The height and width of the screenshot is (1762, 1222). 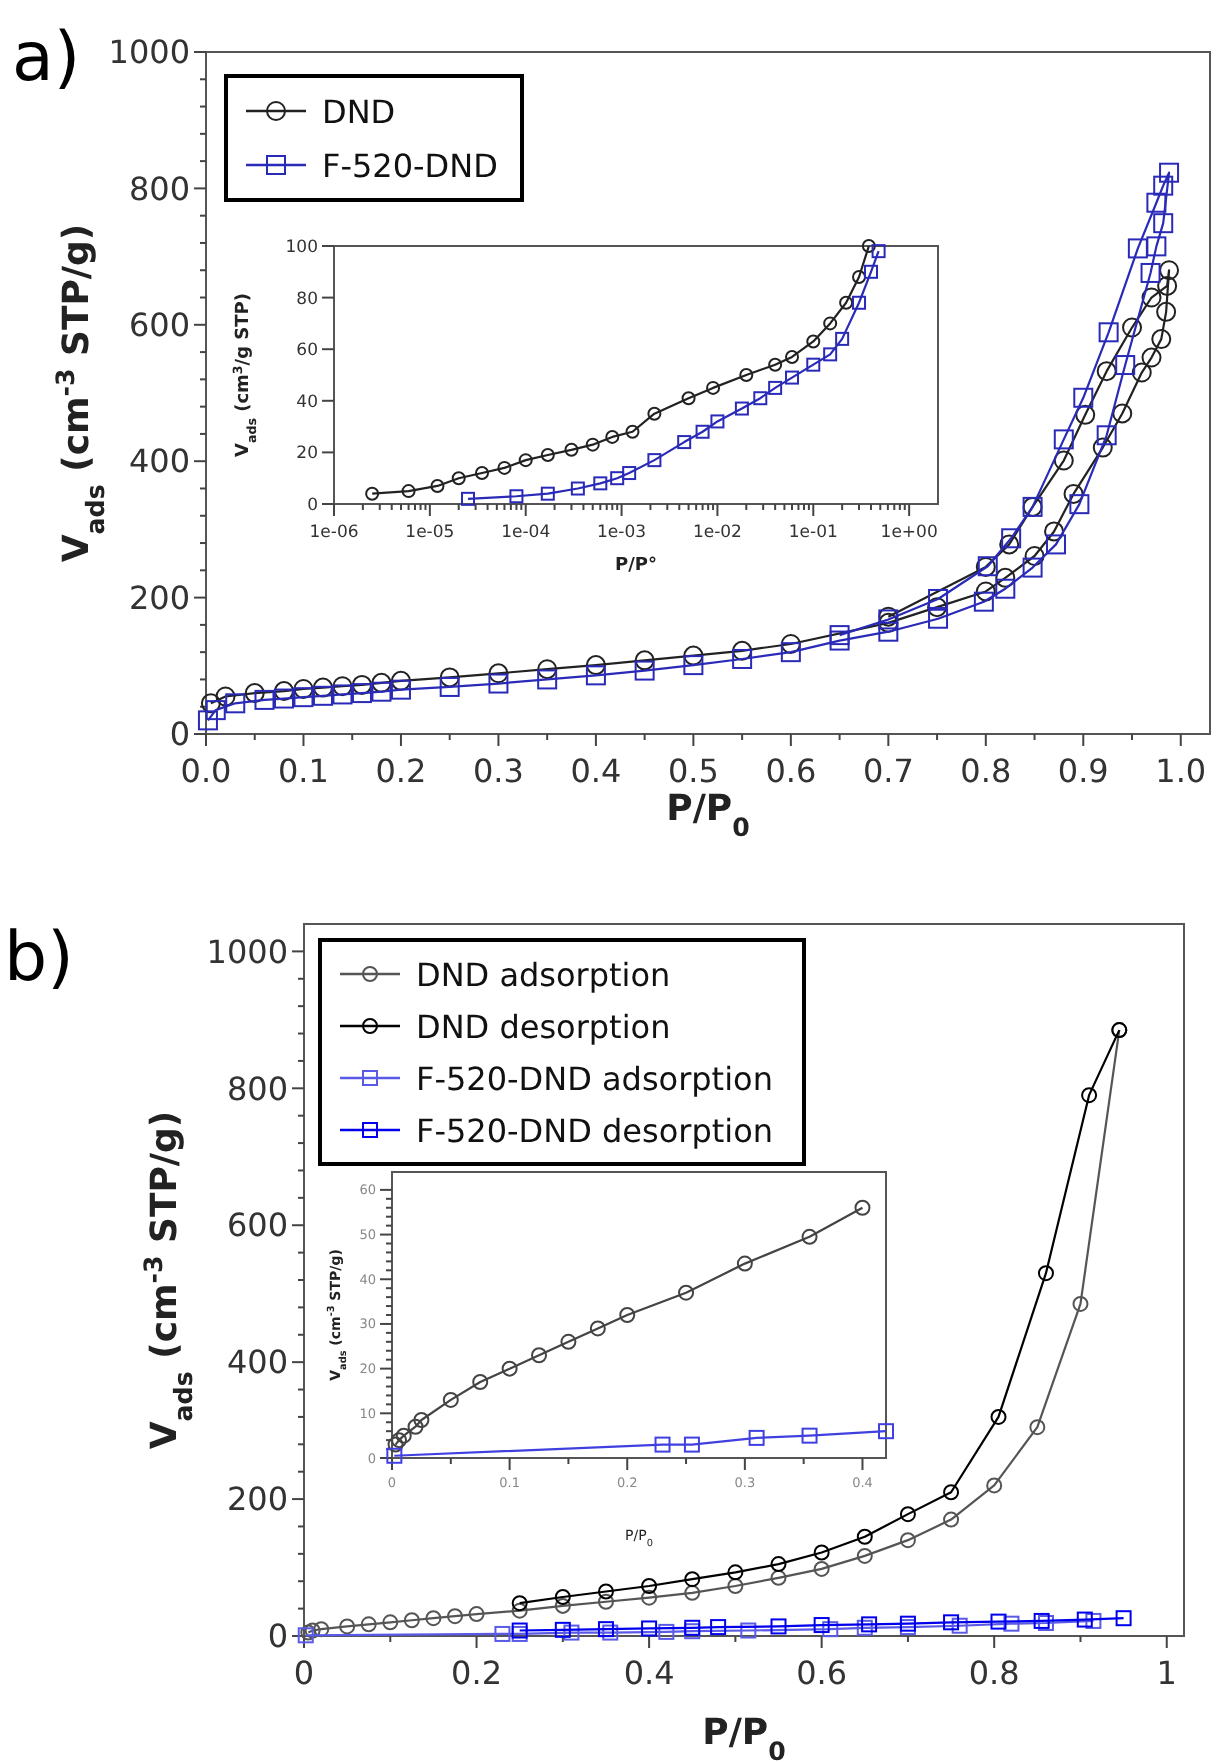 What do you see at coordinates (708, 814) in the screenshot?
I see `x-axis-title: P/P$_{0}$` at bounding box center [708, 814].